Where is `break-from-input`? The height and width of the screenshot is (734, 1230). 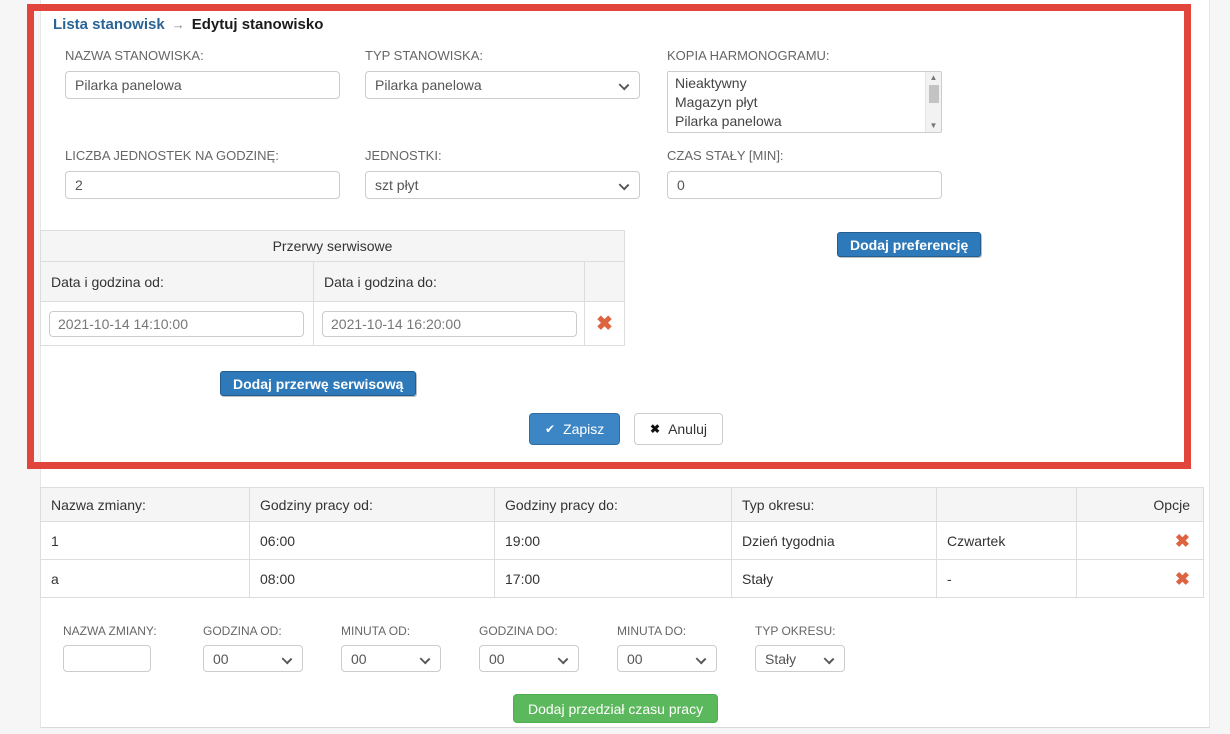
break-from-input is located at coordinates (176, 323).